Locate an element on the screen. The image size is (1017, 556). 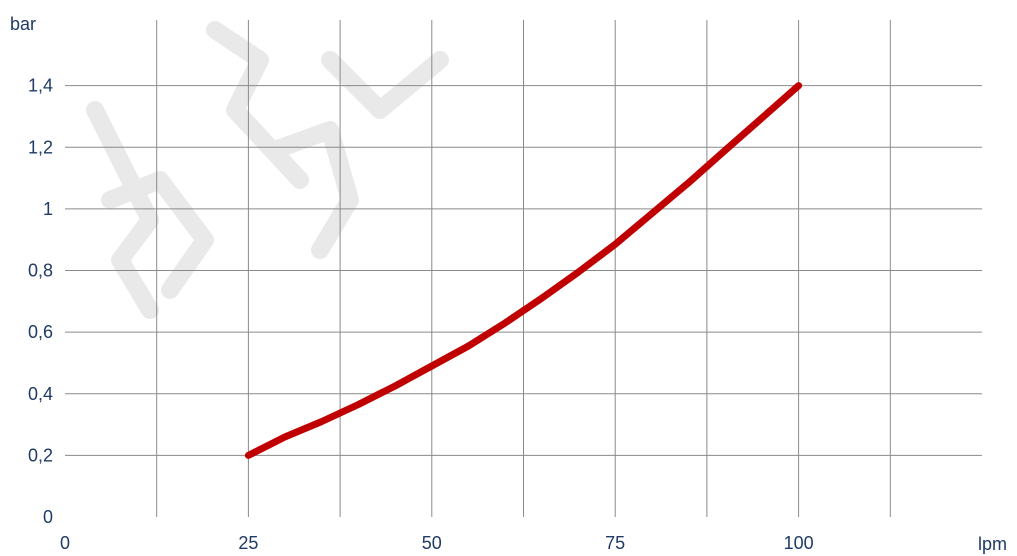
y-tick-label: 1 is located at coordinates (48, 209).